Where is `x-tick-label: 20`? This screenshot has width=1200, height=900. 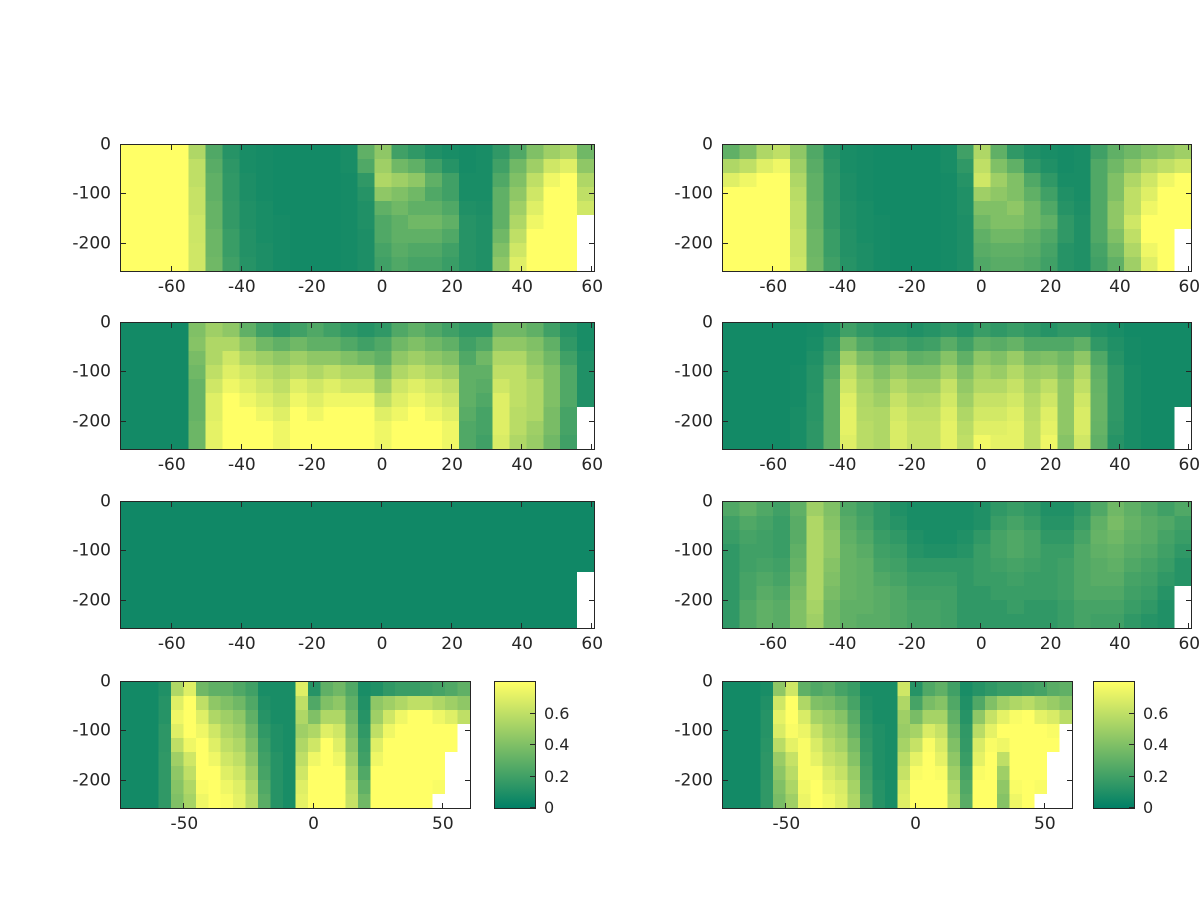 x-tick-label: 20 is located at coordinates (452, 465).